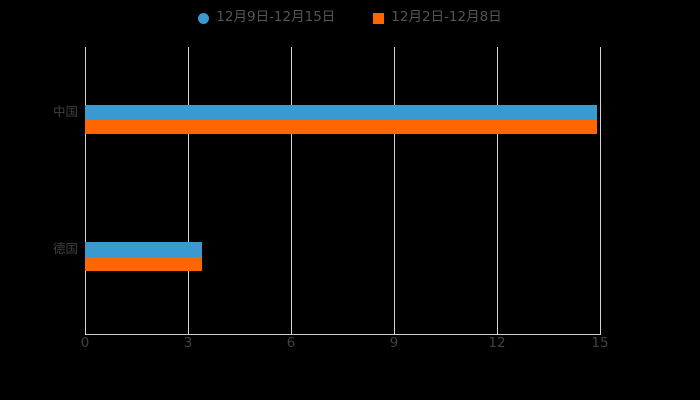  Describe the element at coordinates (188, 343) in the screenshot. I see `x-tick-label-3: 3` at that location.